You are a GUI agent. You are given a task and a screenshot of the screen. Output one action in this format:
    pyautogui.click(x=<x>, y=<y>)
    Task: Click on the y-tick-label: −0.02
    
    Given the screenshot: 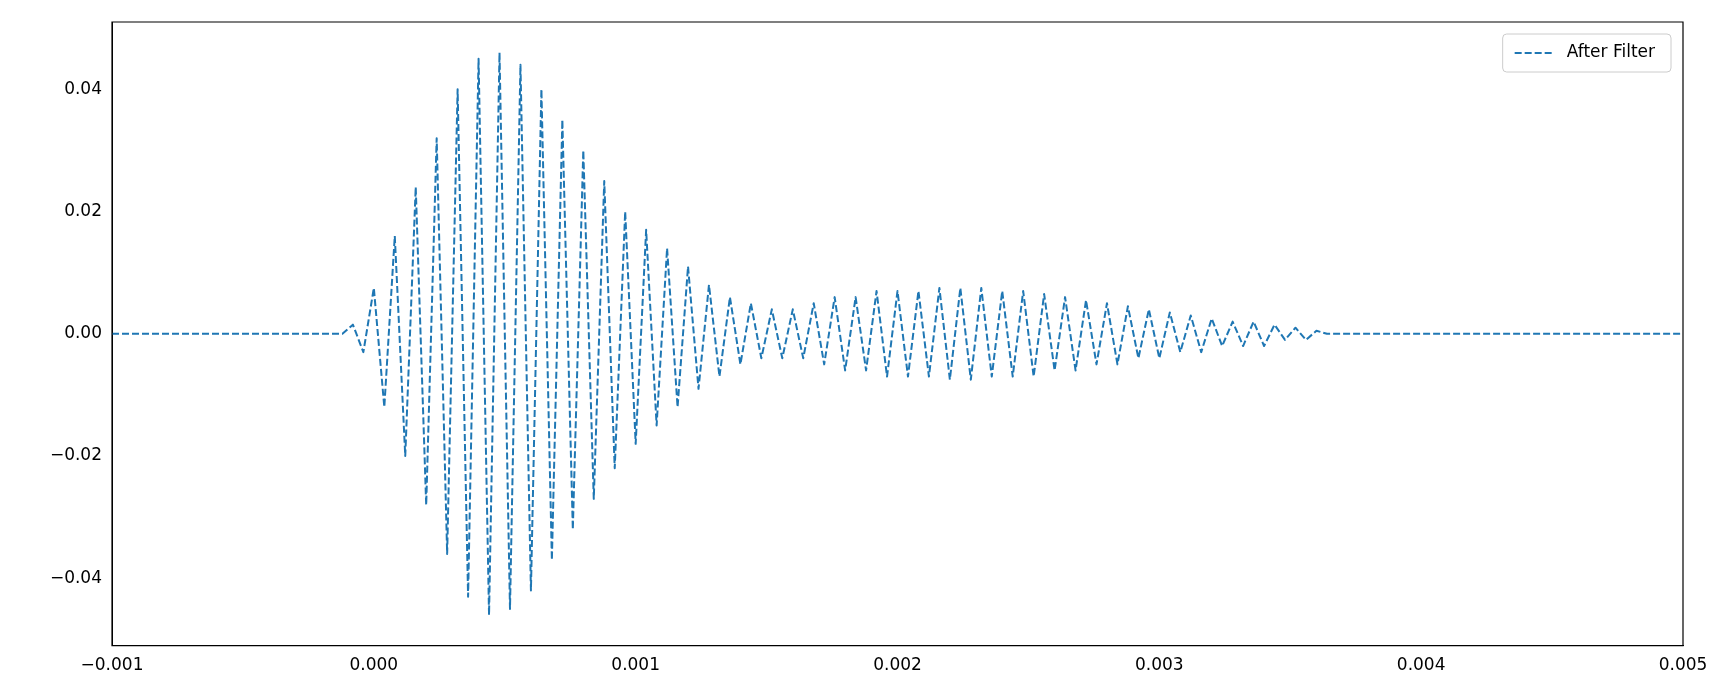 What is the action you would take?
    pyautogui.click(x=75, y=454)
    